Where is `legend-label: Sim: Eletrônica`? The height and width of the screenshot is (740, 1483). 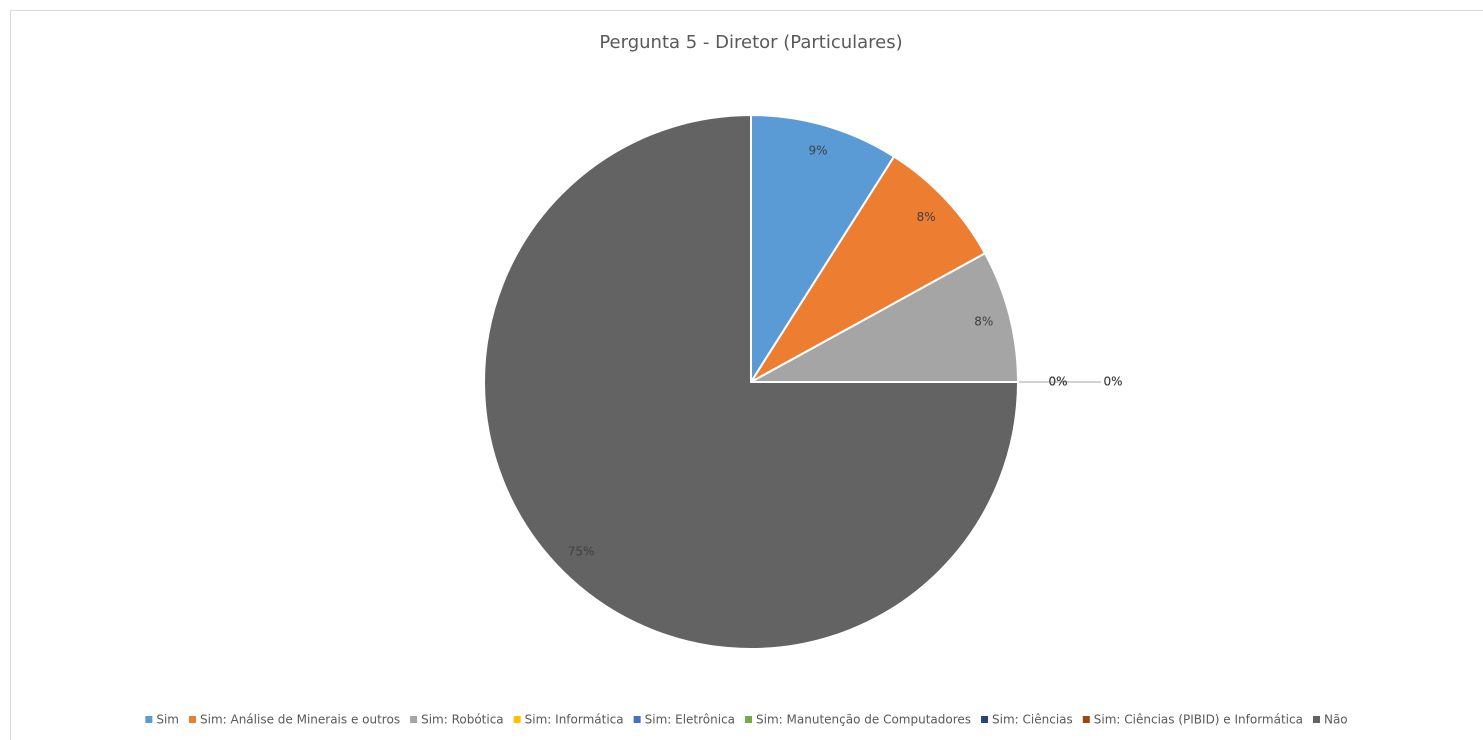
legend-label: Sim: Eletrônica is located at coordinates (690, 720).